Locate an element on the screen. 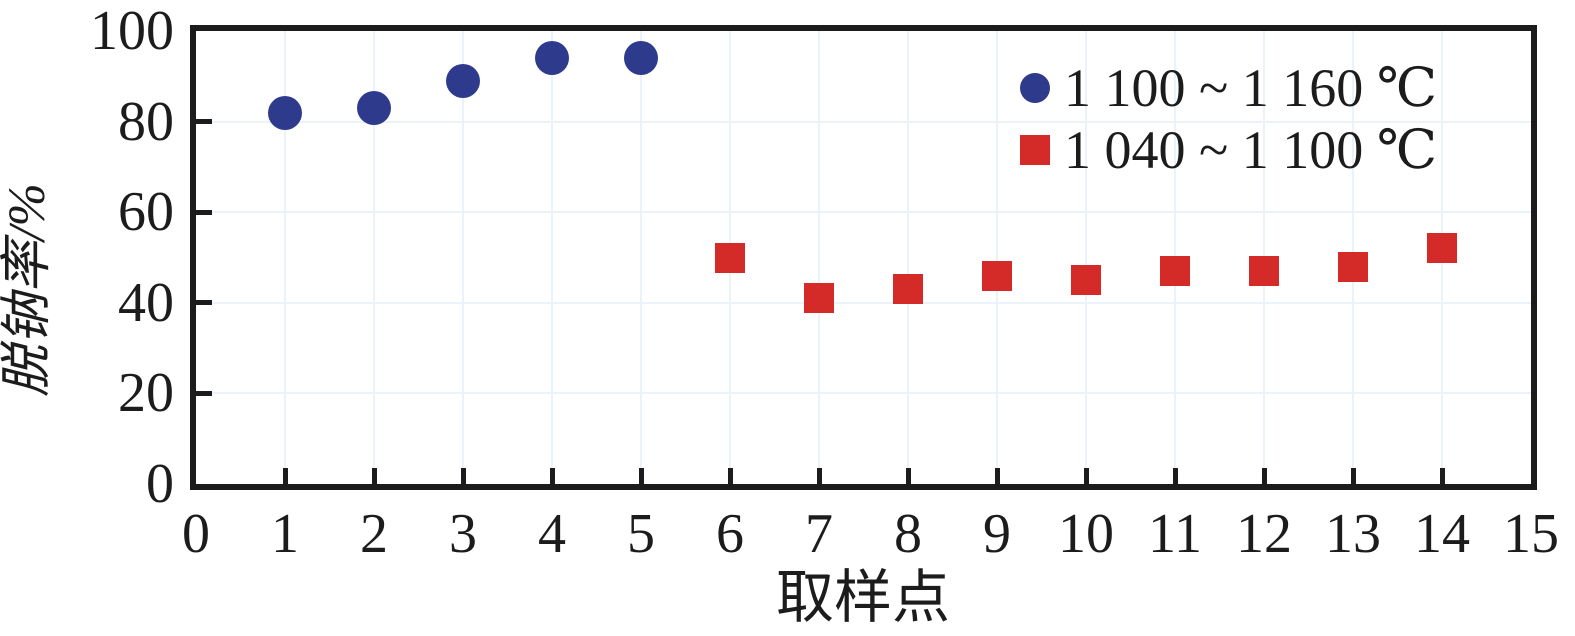 This screenshot has width=1575, height=636. y-tick-label: 100 is located at coordinates (132, 31).